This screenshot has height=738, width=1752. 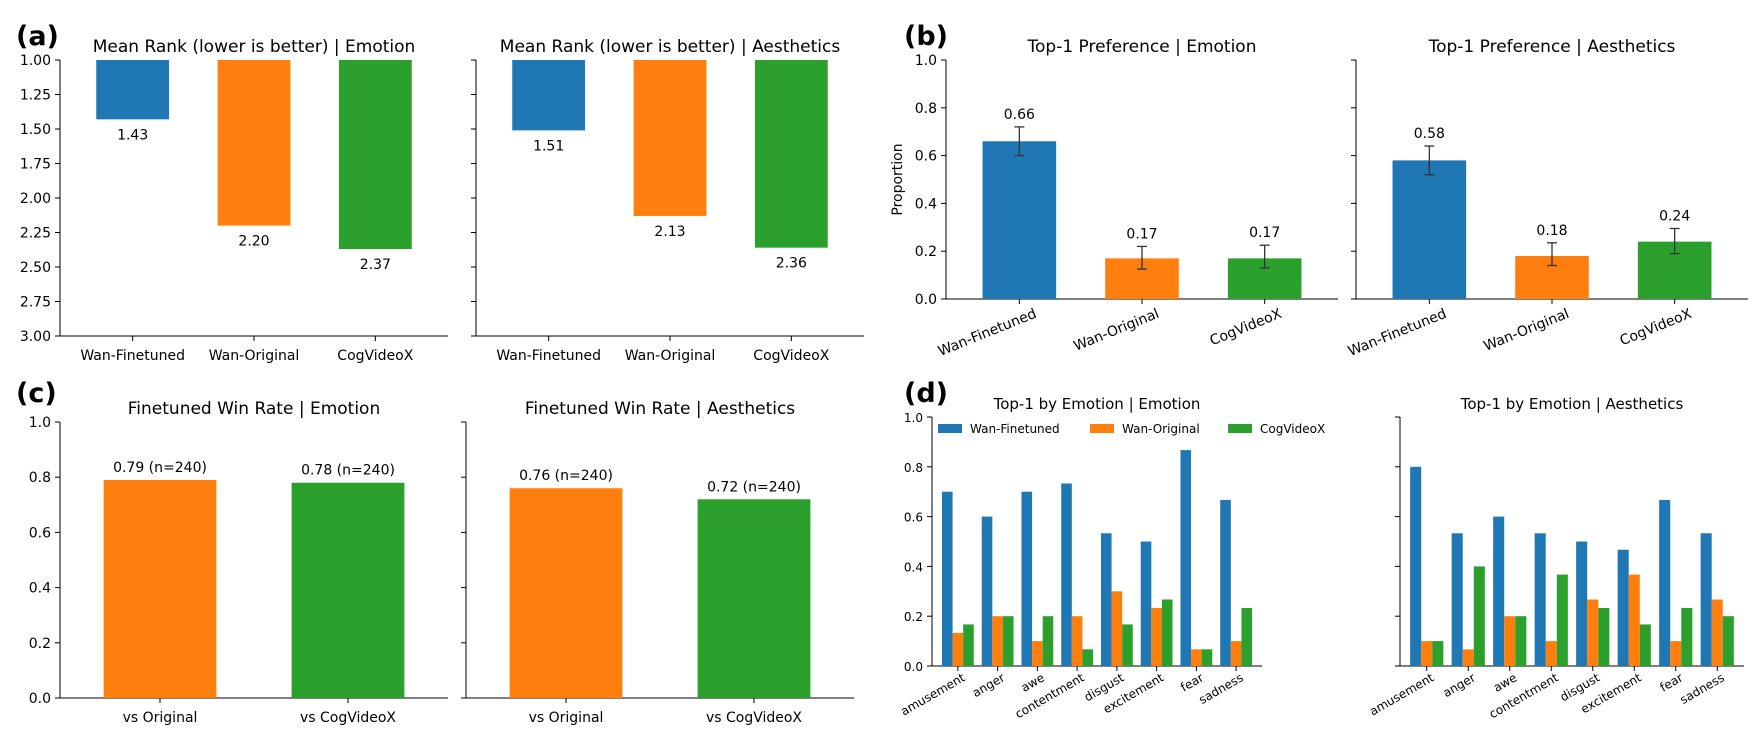 I want to click on value-label: 2.37, so click(x=375, y=265).